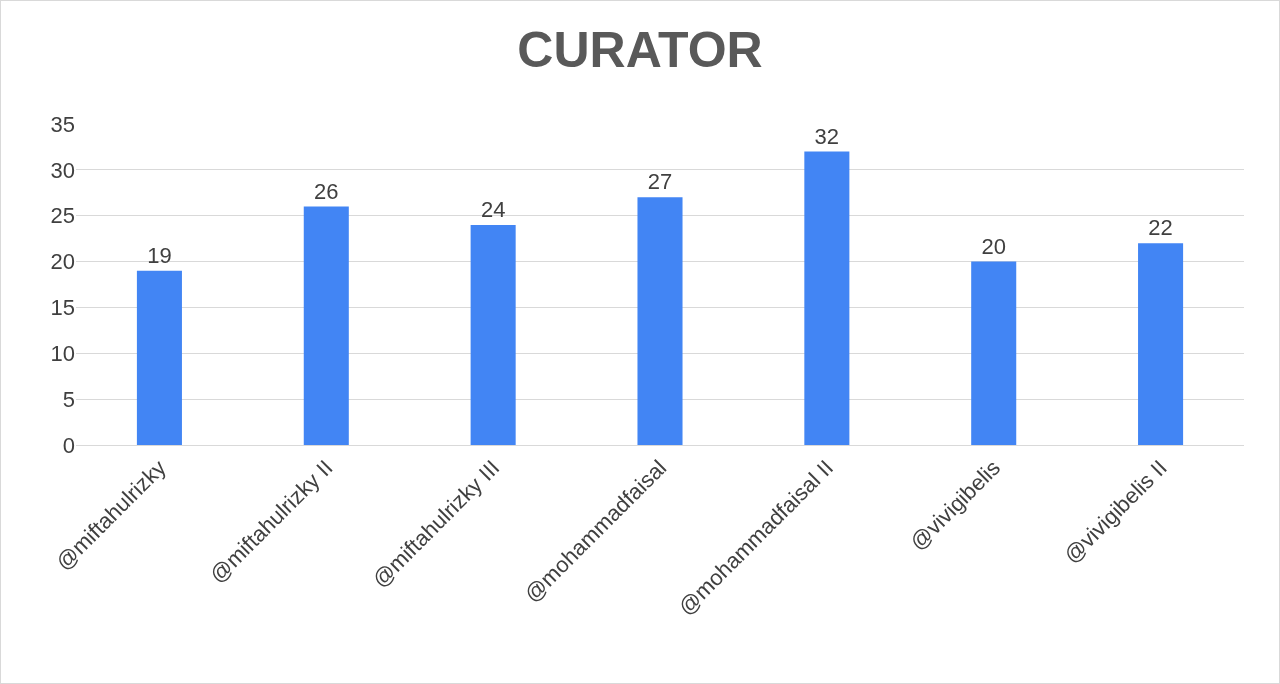 The image size is (1280, 684). Describe the element at coordinates (62, 216) in the screenshot. I see `y-tick-label: 25` at that location.